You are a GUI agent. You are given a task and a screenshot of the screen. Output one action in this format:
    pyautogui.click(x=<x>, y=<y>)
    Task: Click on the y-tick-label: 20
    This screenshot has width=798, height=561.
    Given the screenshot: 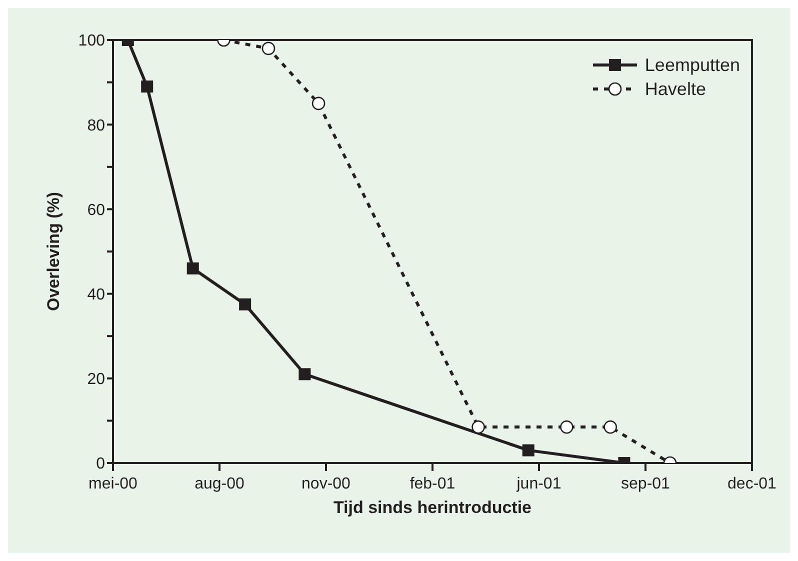 What is the action you would take?
    pyautogui.click(x=96, y=379)
    